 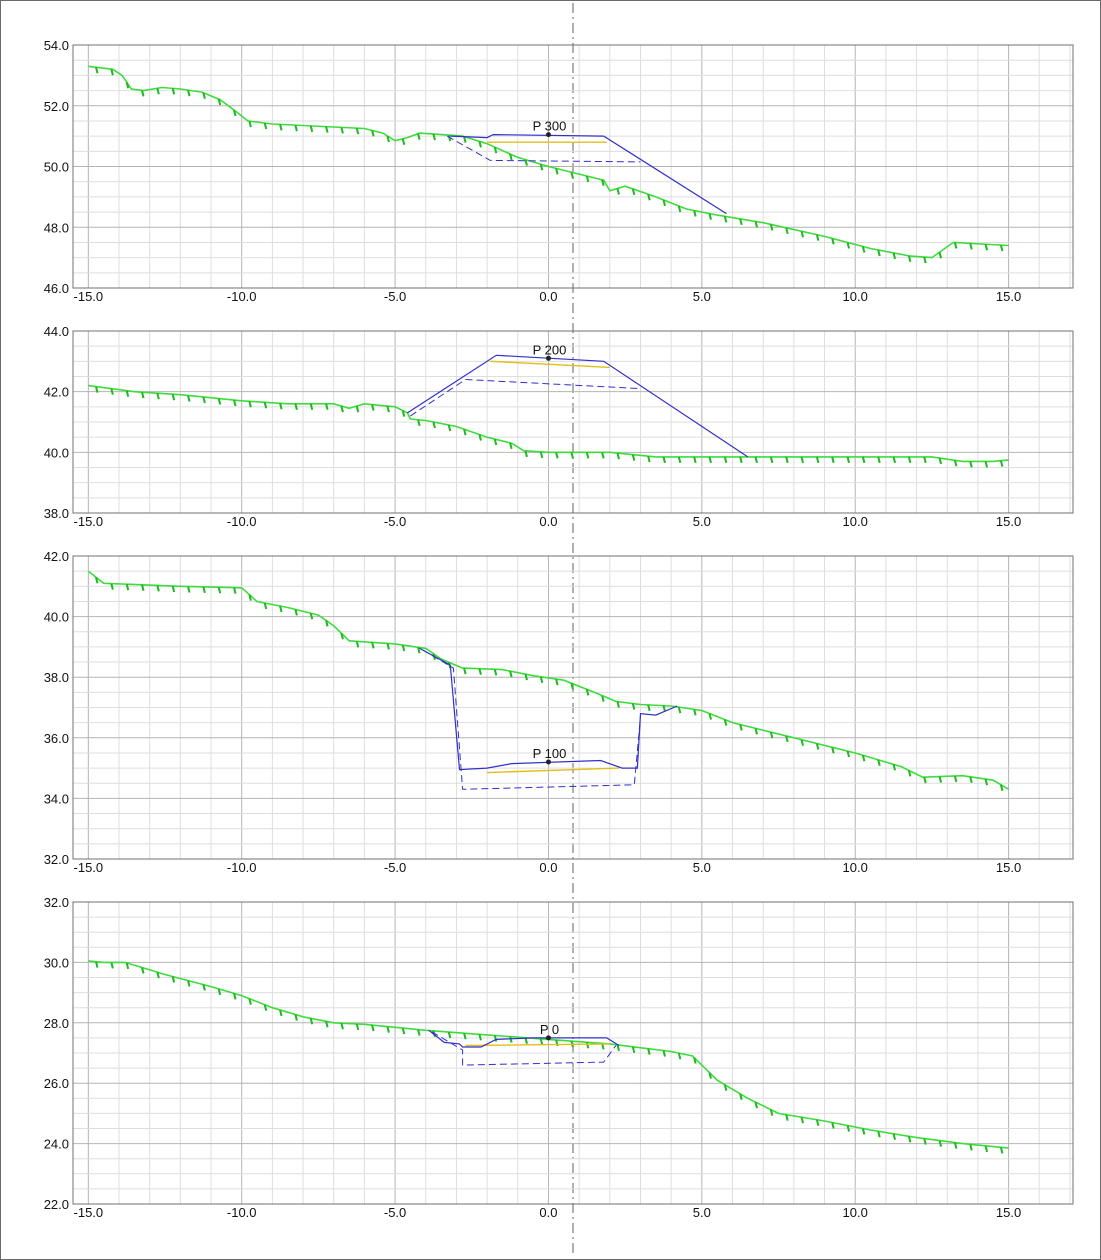 I want to click on y-tick-label: 52.0, so click(x=56, y=106).